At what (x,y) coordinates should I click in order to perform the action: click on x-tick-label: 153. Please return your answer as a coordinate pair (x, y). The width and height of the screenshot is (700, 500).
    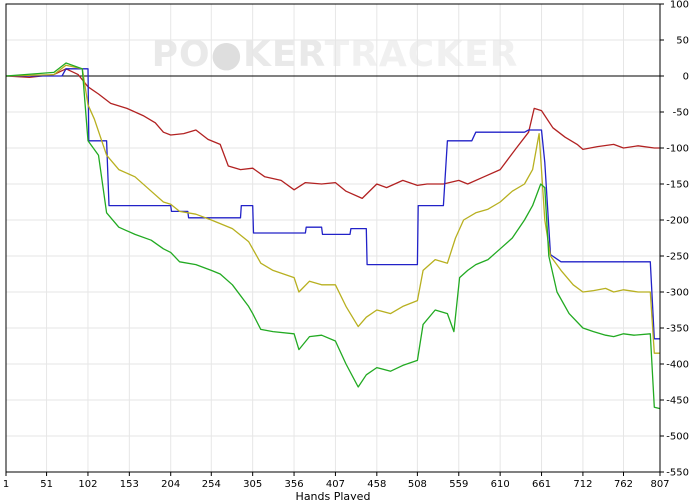
    Looking at the image, I should click on (129, 484).